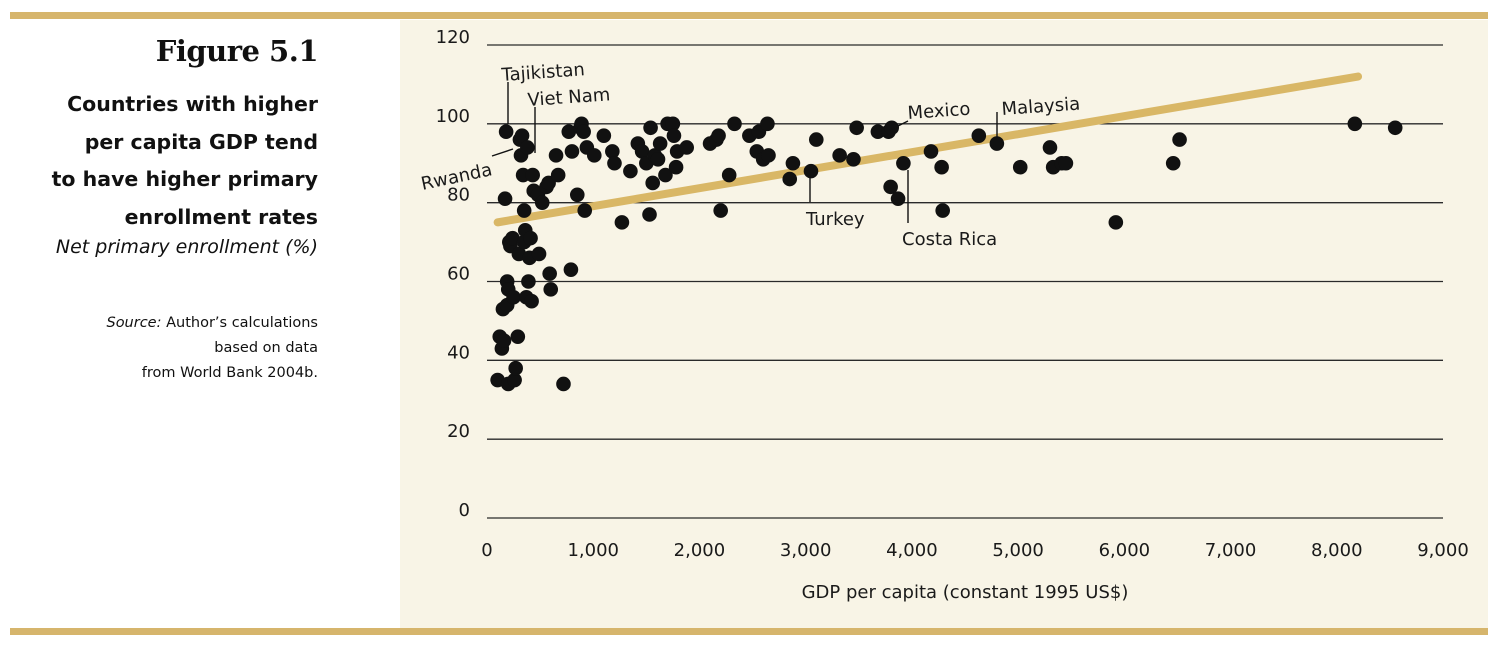 Image resolution: width=1495 pixels, height=648 pixels. I want to click on figure-title-line: to have higher primary, so click(184, 179).